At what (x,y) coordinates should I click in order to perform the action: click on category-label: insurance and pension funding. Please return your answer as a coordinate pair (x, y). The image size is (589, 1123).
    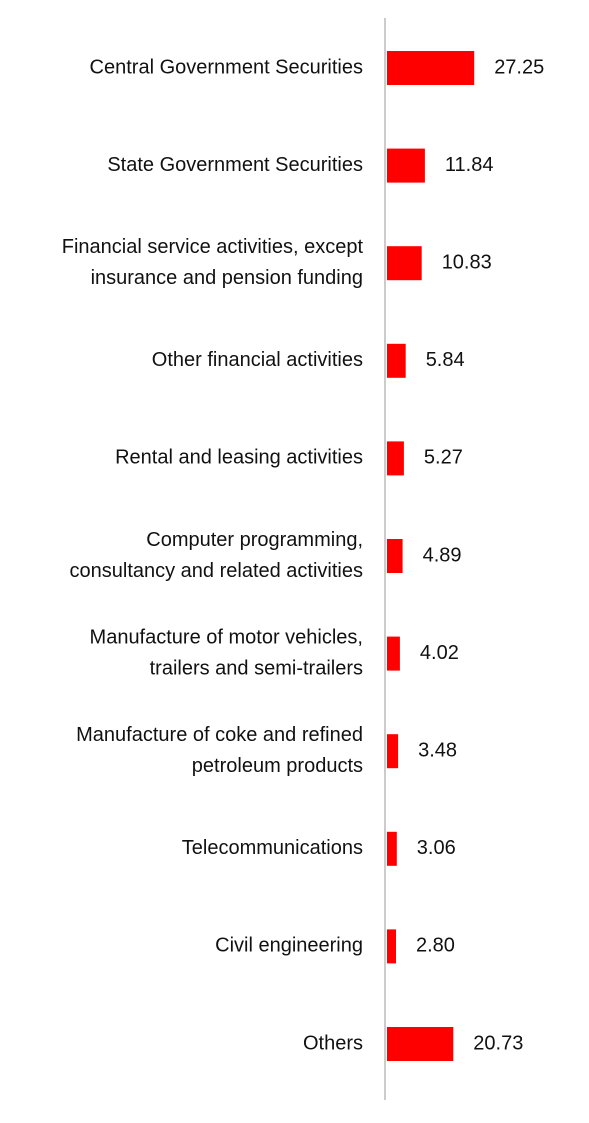
    Looking at the image, I should click on (227, 278).